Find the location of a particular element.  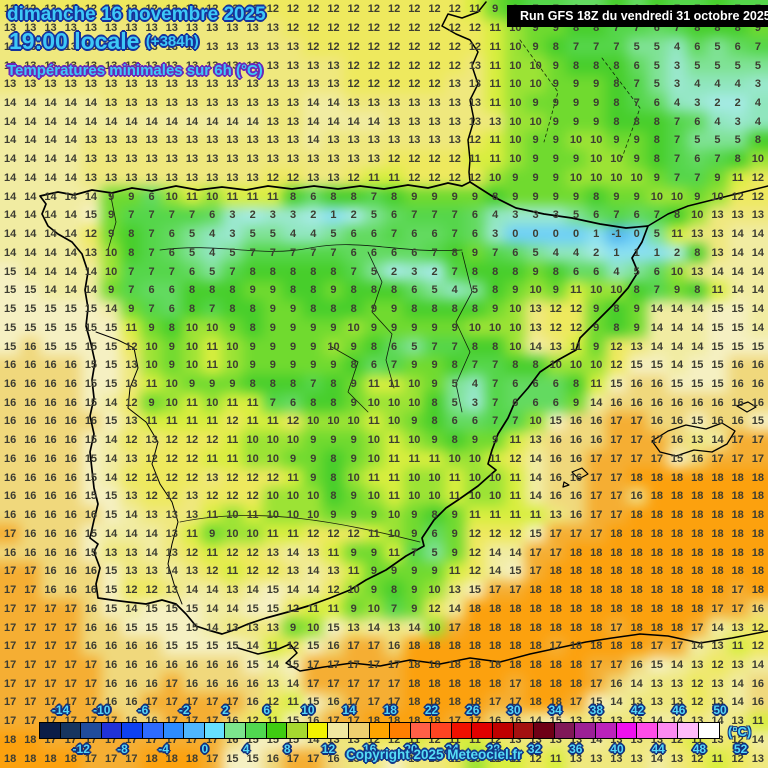

time-title: 19:00 locale (+384h) is located at coordinates (104, 41).